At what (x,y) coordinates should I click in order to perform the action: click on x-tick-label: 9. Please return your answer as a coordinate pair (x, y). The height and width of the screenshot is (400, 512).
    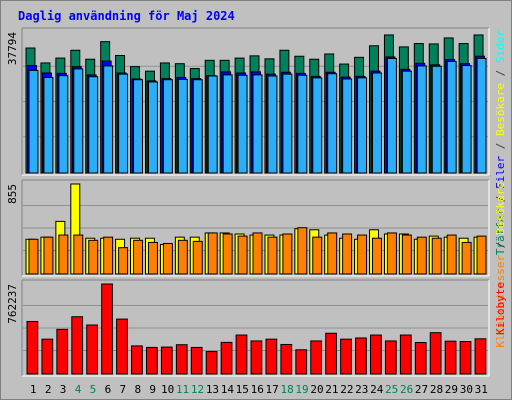
    Looking at the image, I should click on (152, 389).